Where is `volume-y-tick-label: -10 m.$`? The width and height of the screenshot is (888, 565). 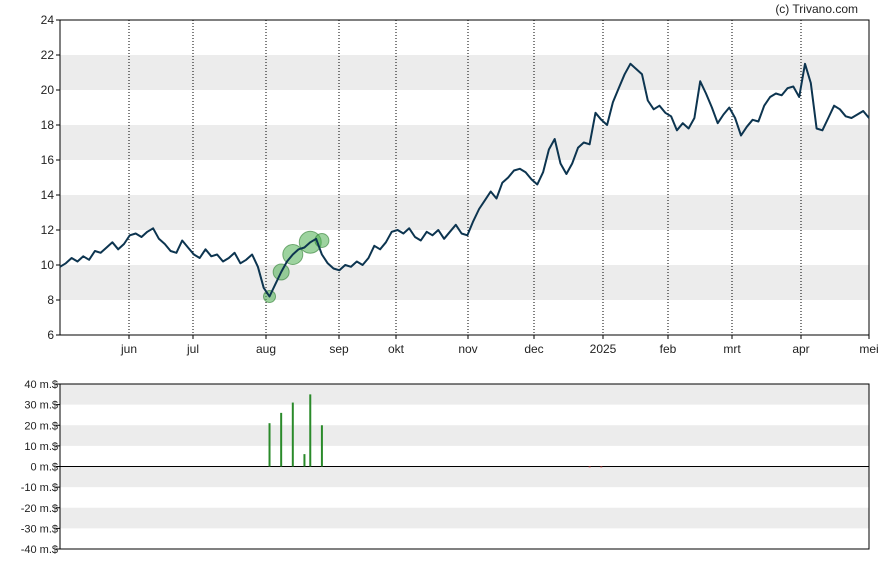
volume-y-tick-label: -10 m.$ is located at coordinates (39, 488).